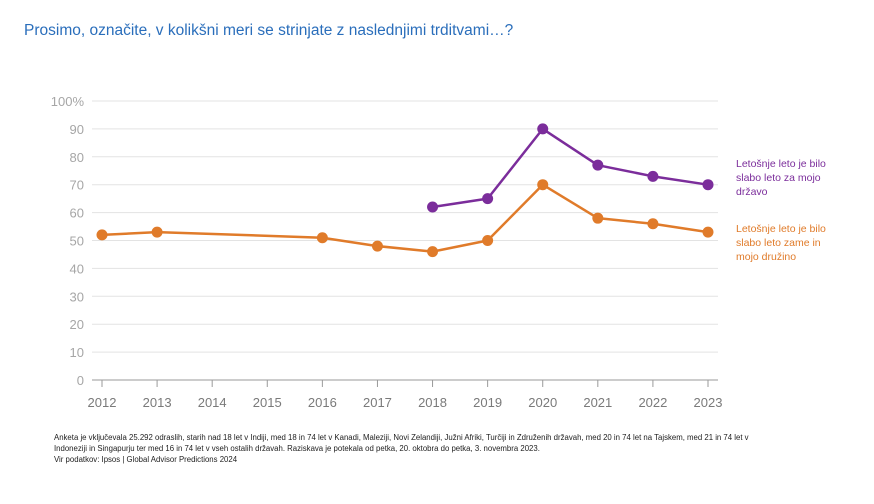 This screenshot has width=874, height=504. What do you see at coordinates (80, 380) in the screenshot?
I see `y-tick-label: 0` at bounding box center [80, 380].